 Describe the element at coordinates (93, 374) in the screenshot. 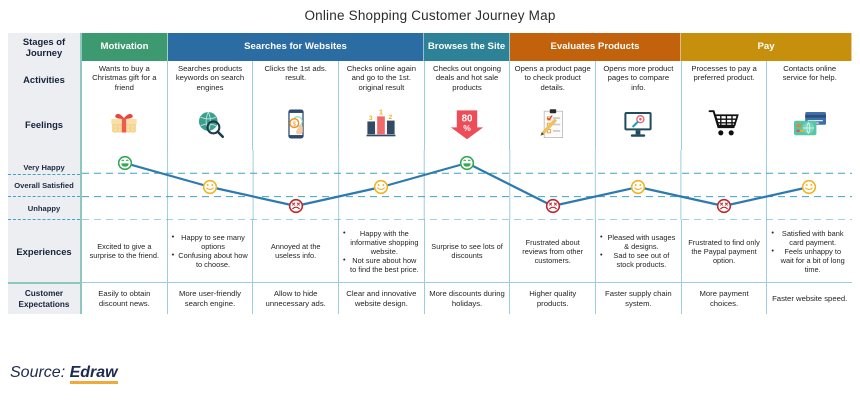

I see `source-link: Edraw` at that location.